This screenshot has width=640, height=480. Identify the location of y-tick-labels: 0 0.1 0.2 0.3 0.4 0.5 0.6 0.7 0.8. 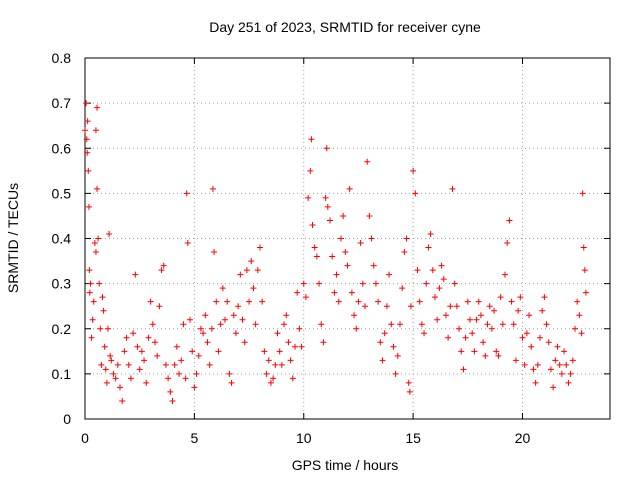
(62, 238).